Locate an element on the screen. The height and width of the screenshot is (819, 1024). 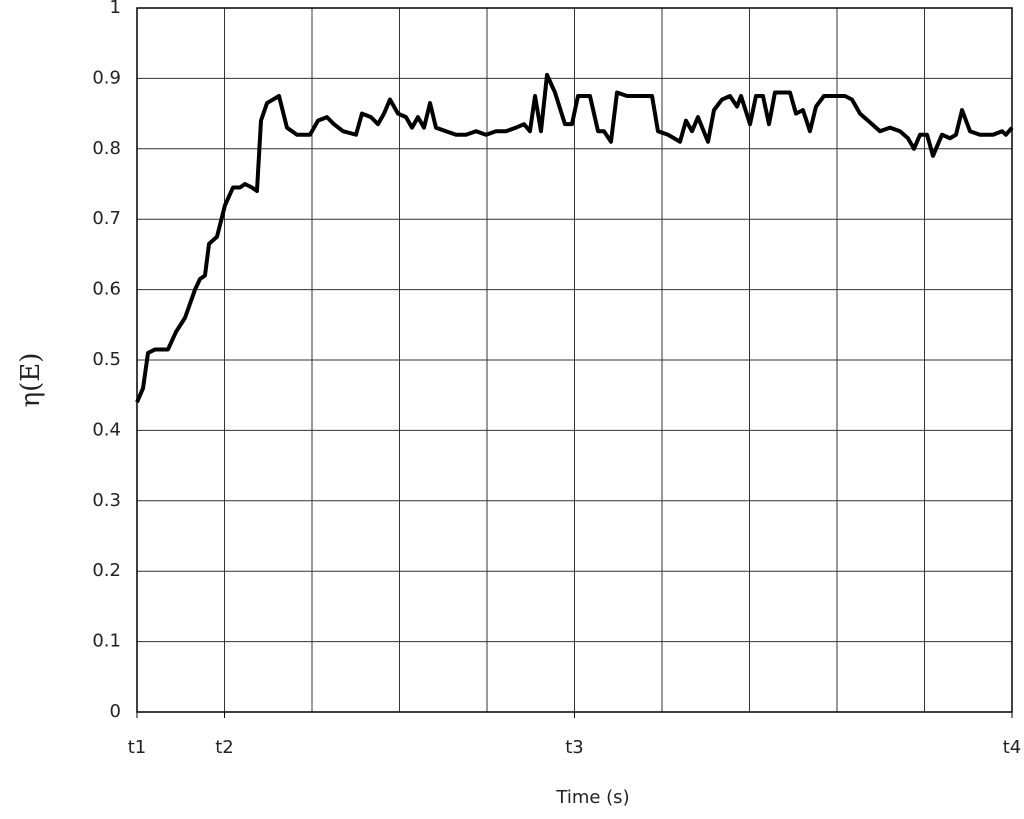
y-tick-label: 0.7 is located at coordinates (106, 218).